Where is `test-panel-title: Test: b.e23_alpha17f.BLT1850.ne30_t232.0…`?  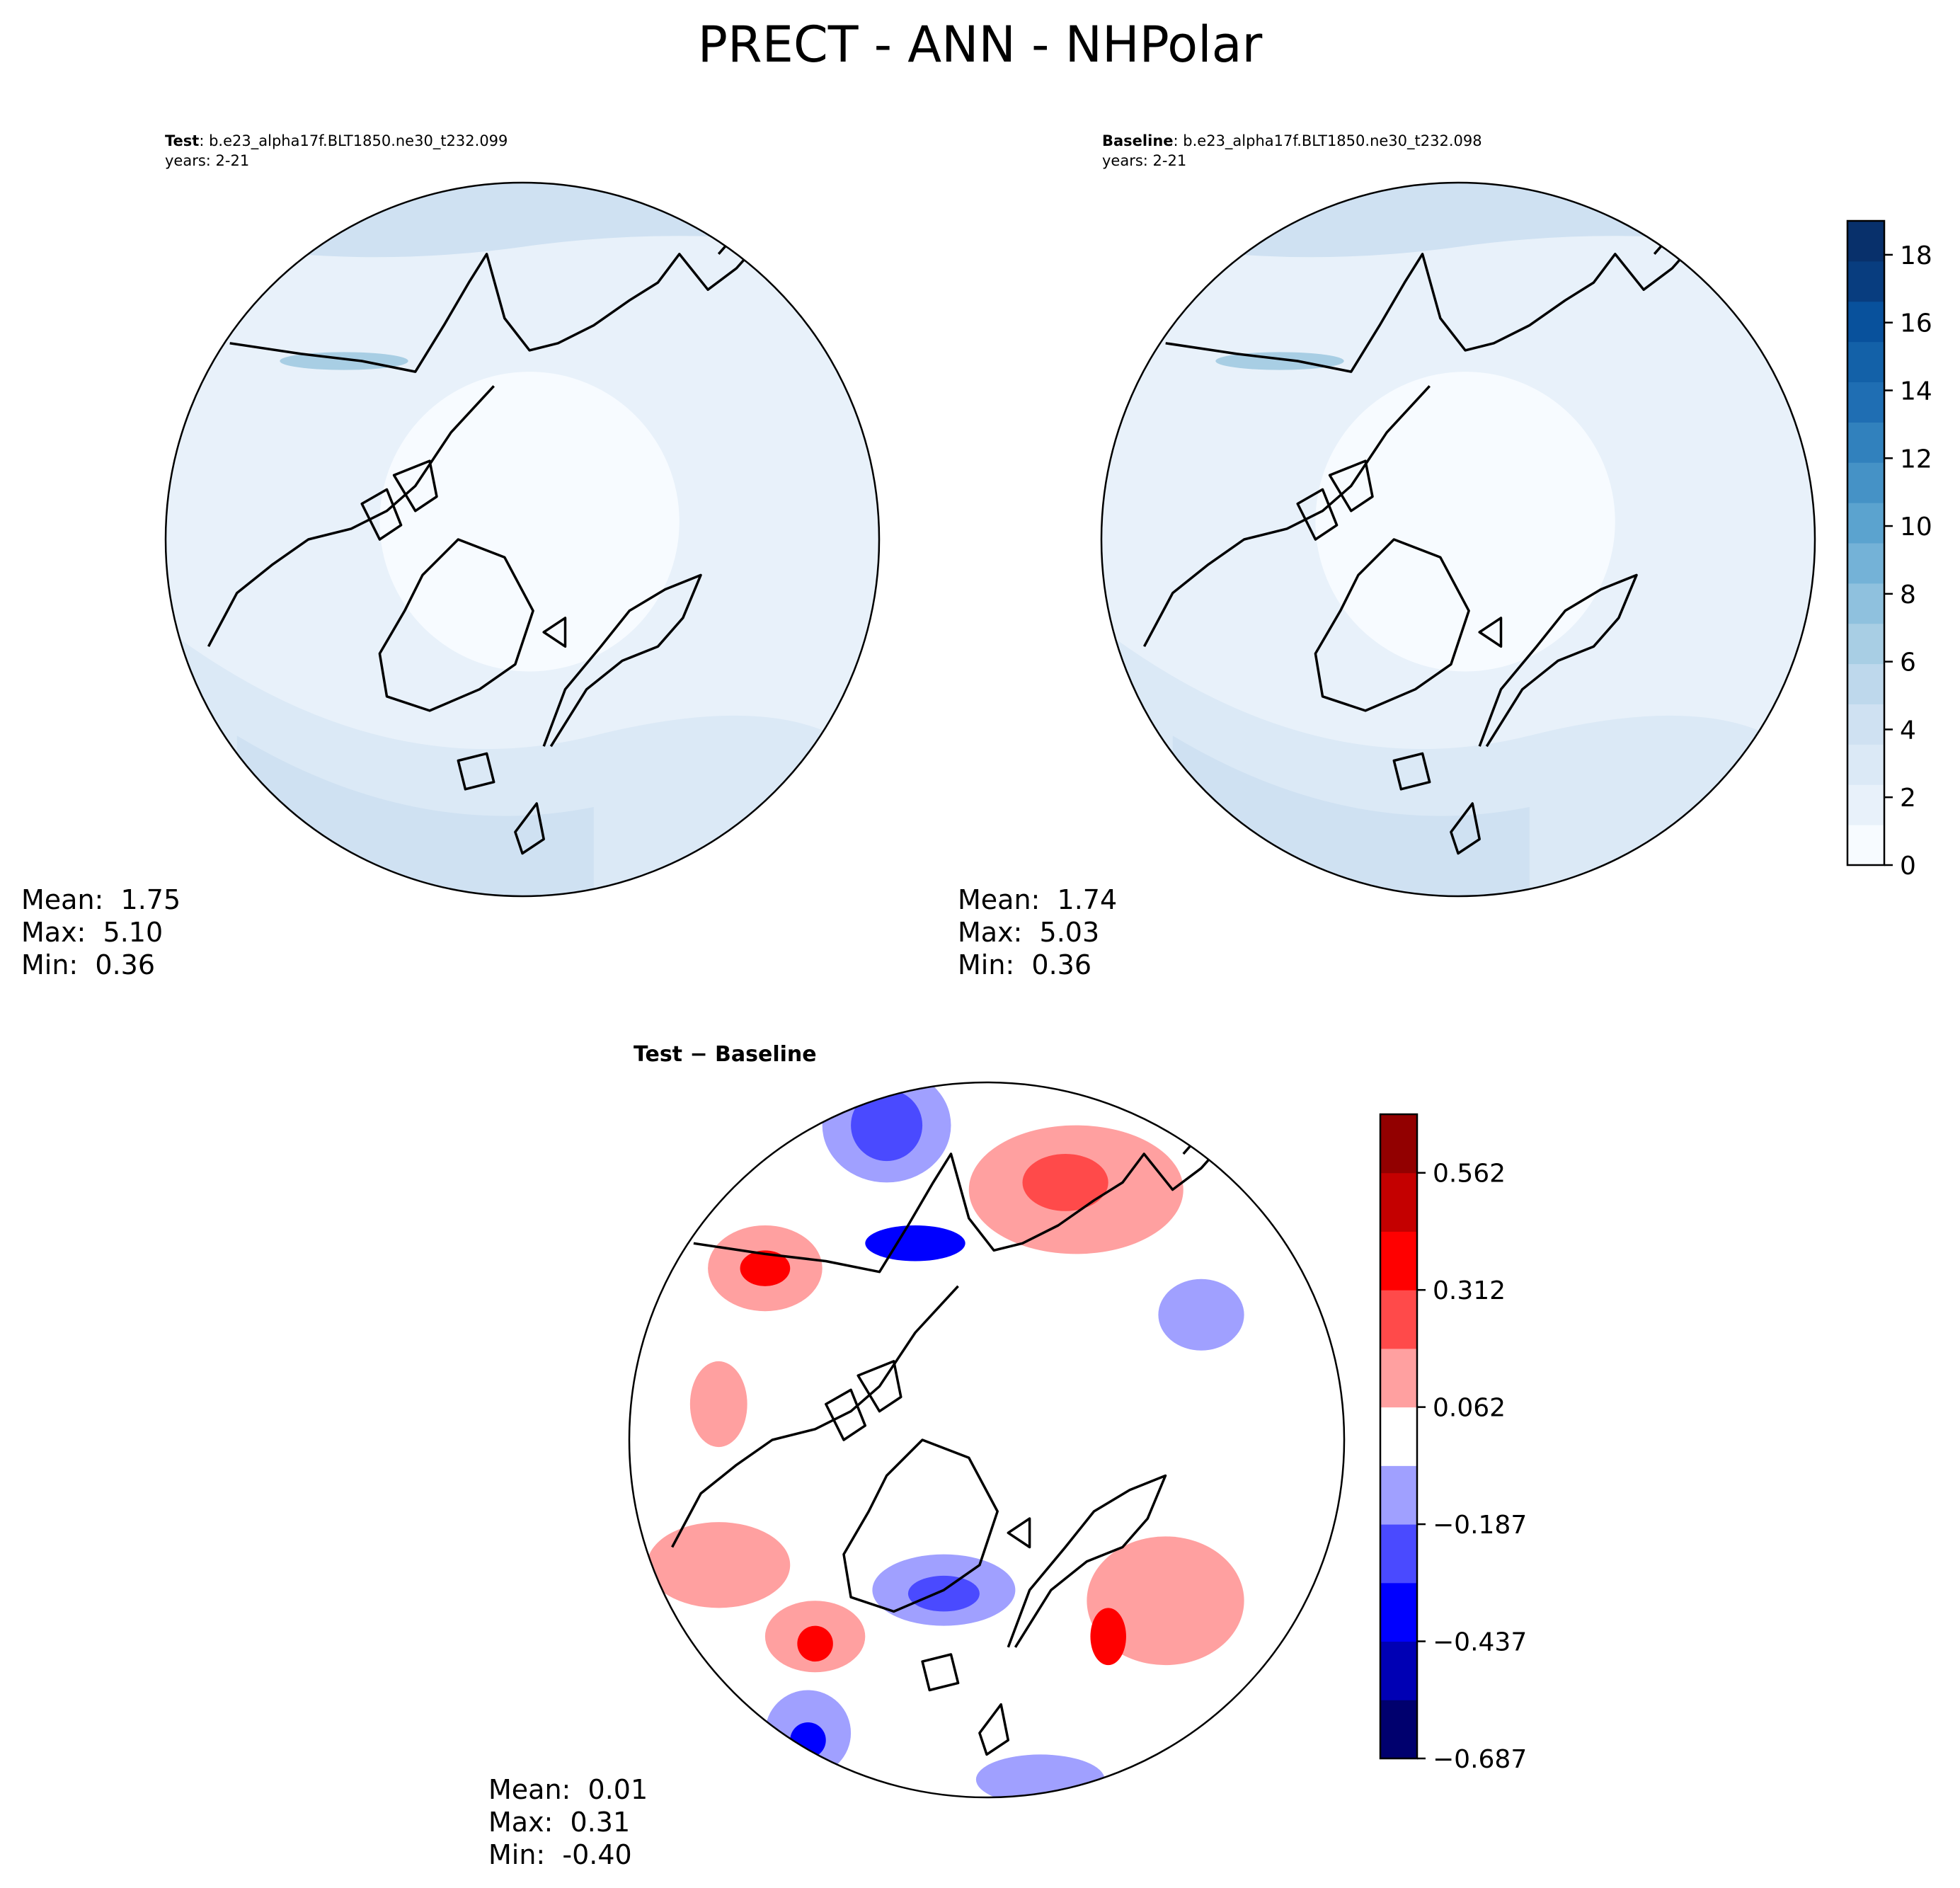
test-panel-title: Test: b.e23_alpha17f.BLT1850.ne30_t232.0… is located at coordinates (336, 151).